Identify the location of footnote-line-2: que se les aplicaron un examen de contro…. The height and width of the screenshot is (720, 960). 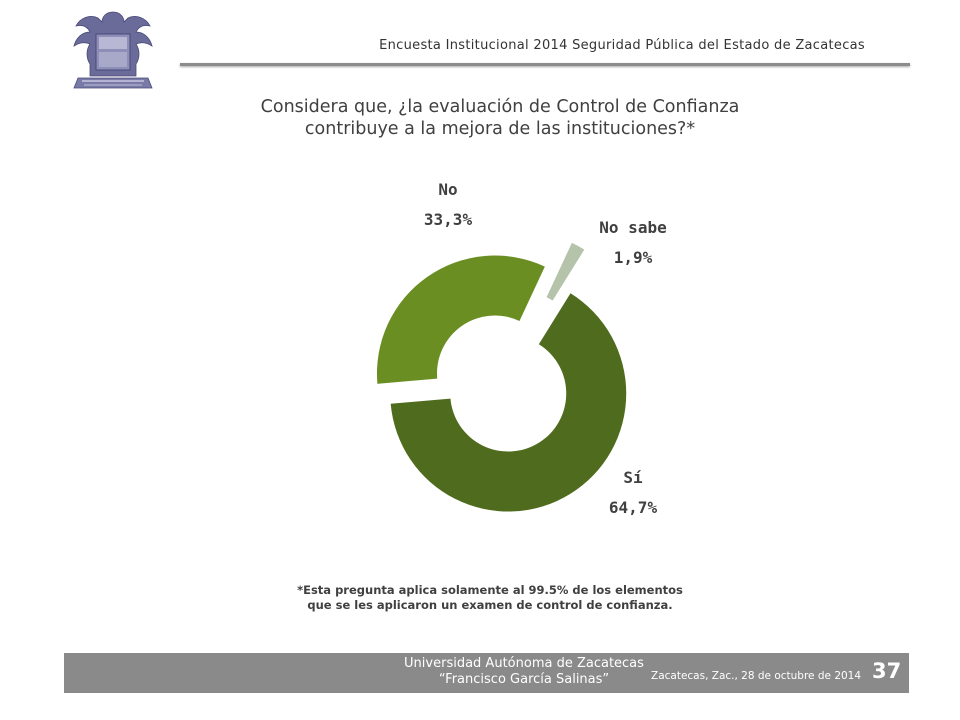
(490, 605).